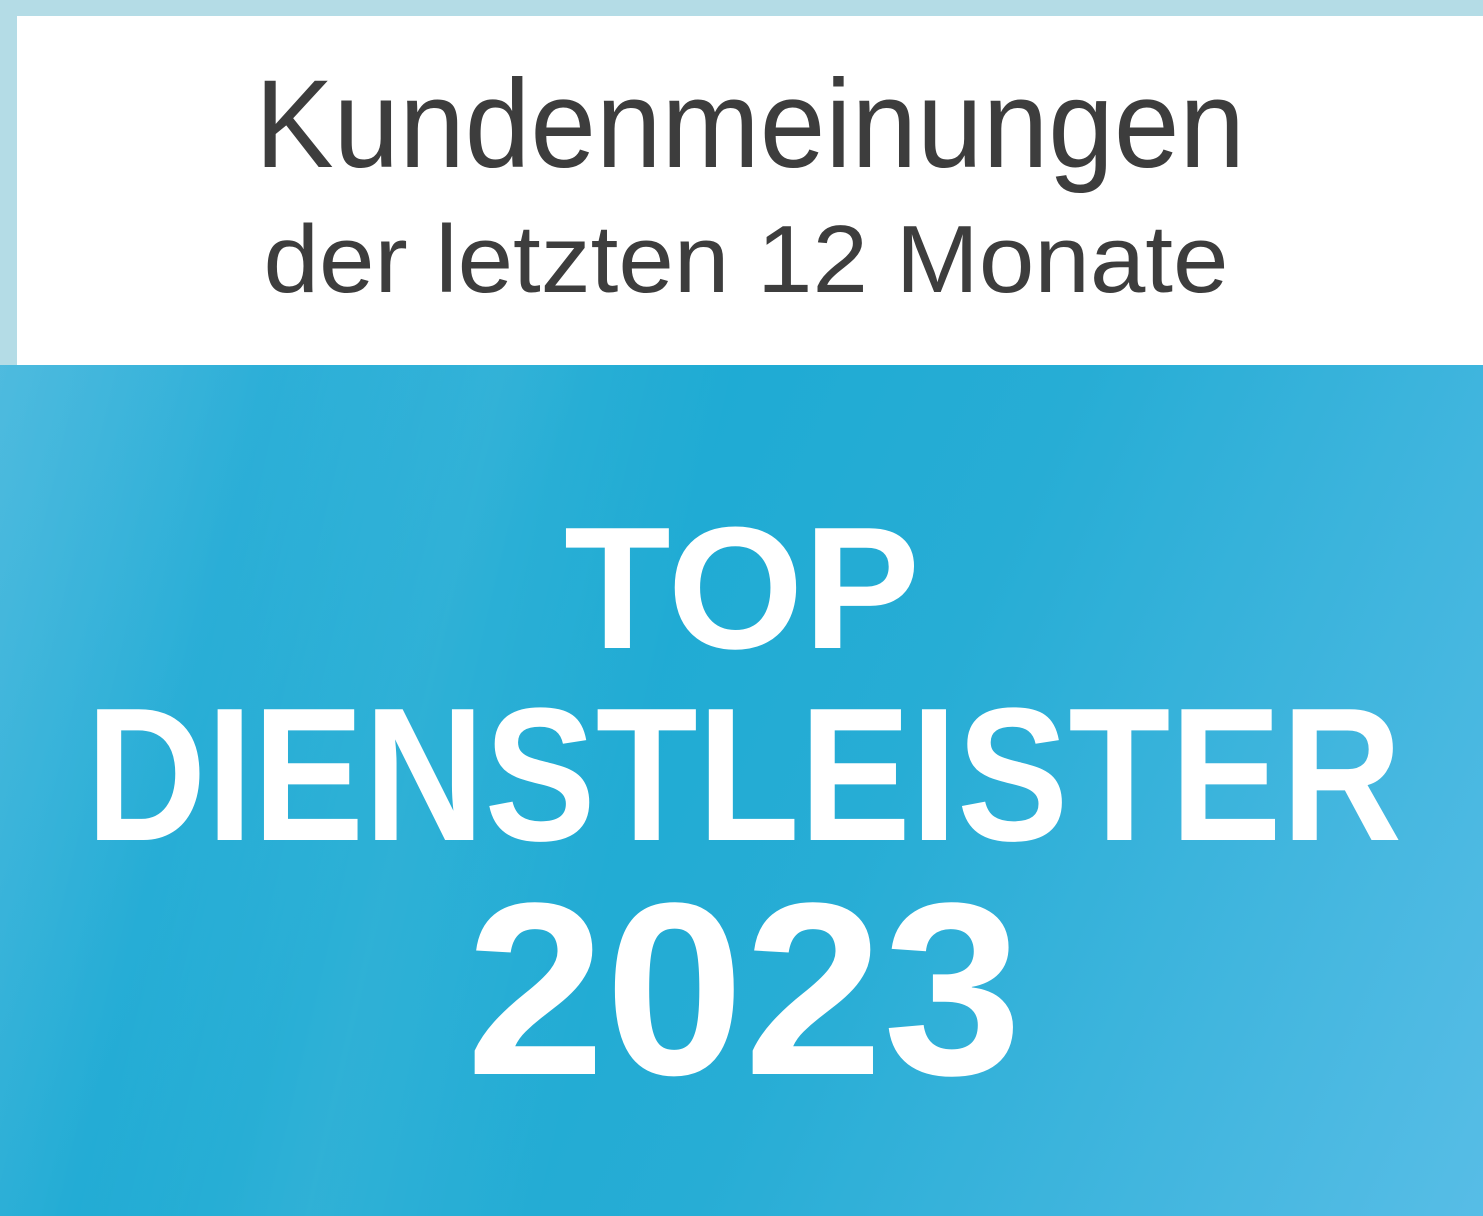  Describe the element at coordinates (742, 587) in the screenshot. I see `award-line-top: TOP` at that location.